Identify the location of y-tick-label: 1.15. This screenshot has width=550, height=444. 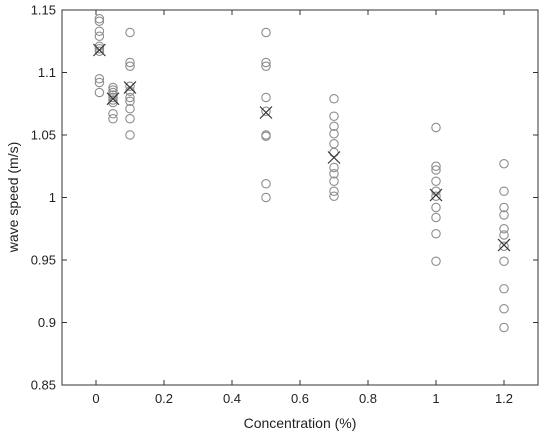
(43, 10).